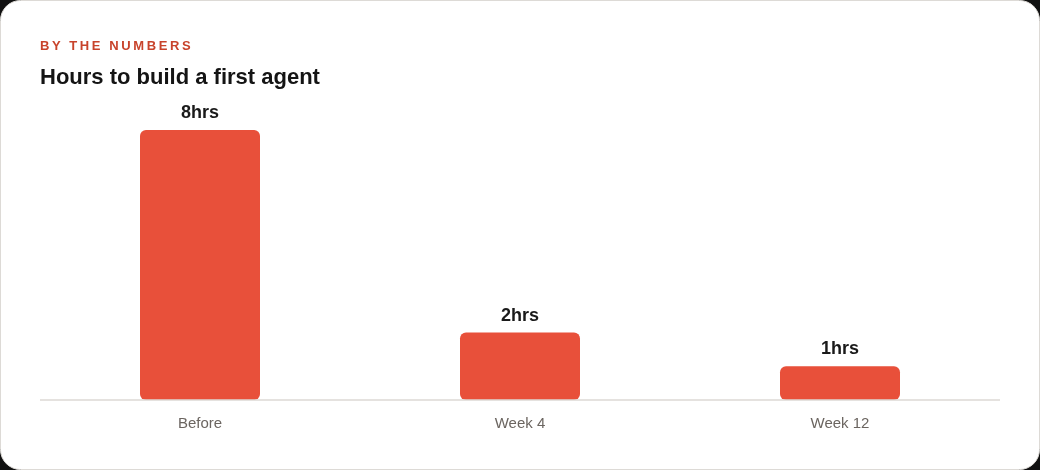 This screenshot has height=470, width=1040. Describe the element at coordinates (200, 422) in the screenshot. I see `x-tick-label: Before` at that location.